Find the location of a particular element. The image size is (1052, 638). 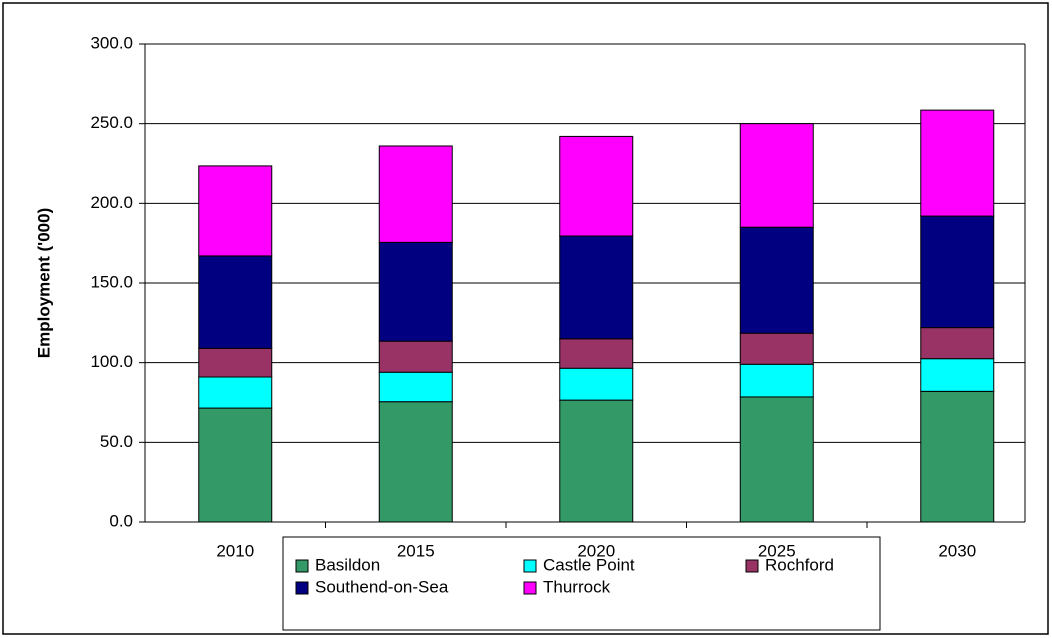

x-tick-label: 2030 is located at coordinates (957, 550).